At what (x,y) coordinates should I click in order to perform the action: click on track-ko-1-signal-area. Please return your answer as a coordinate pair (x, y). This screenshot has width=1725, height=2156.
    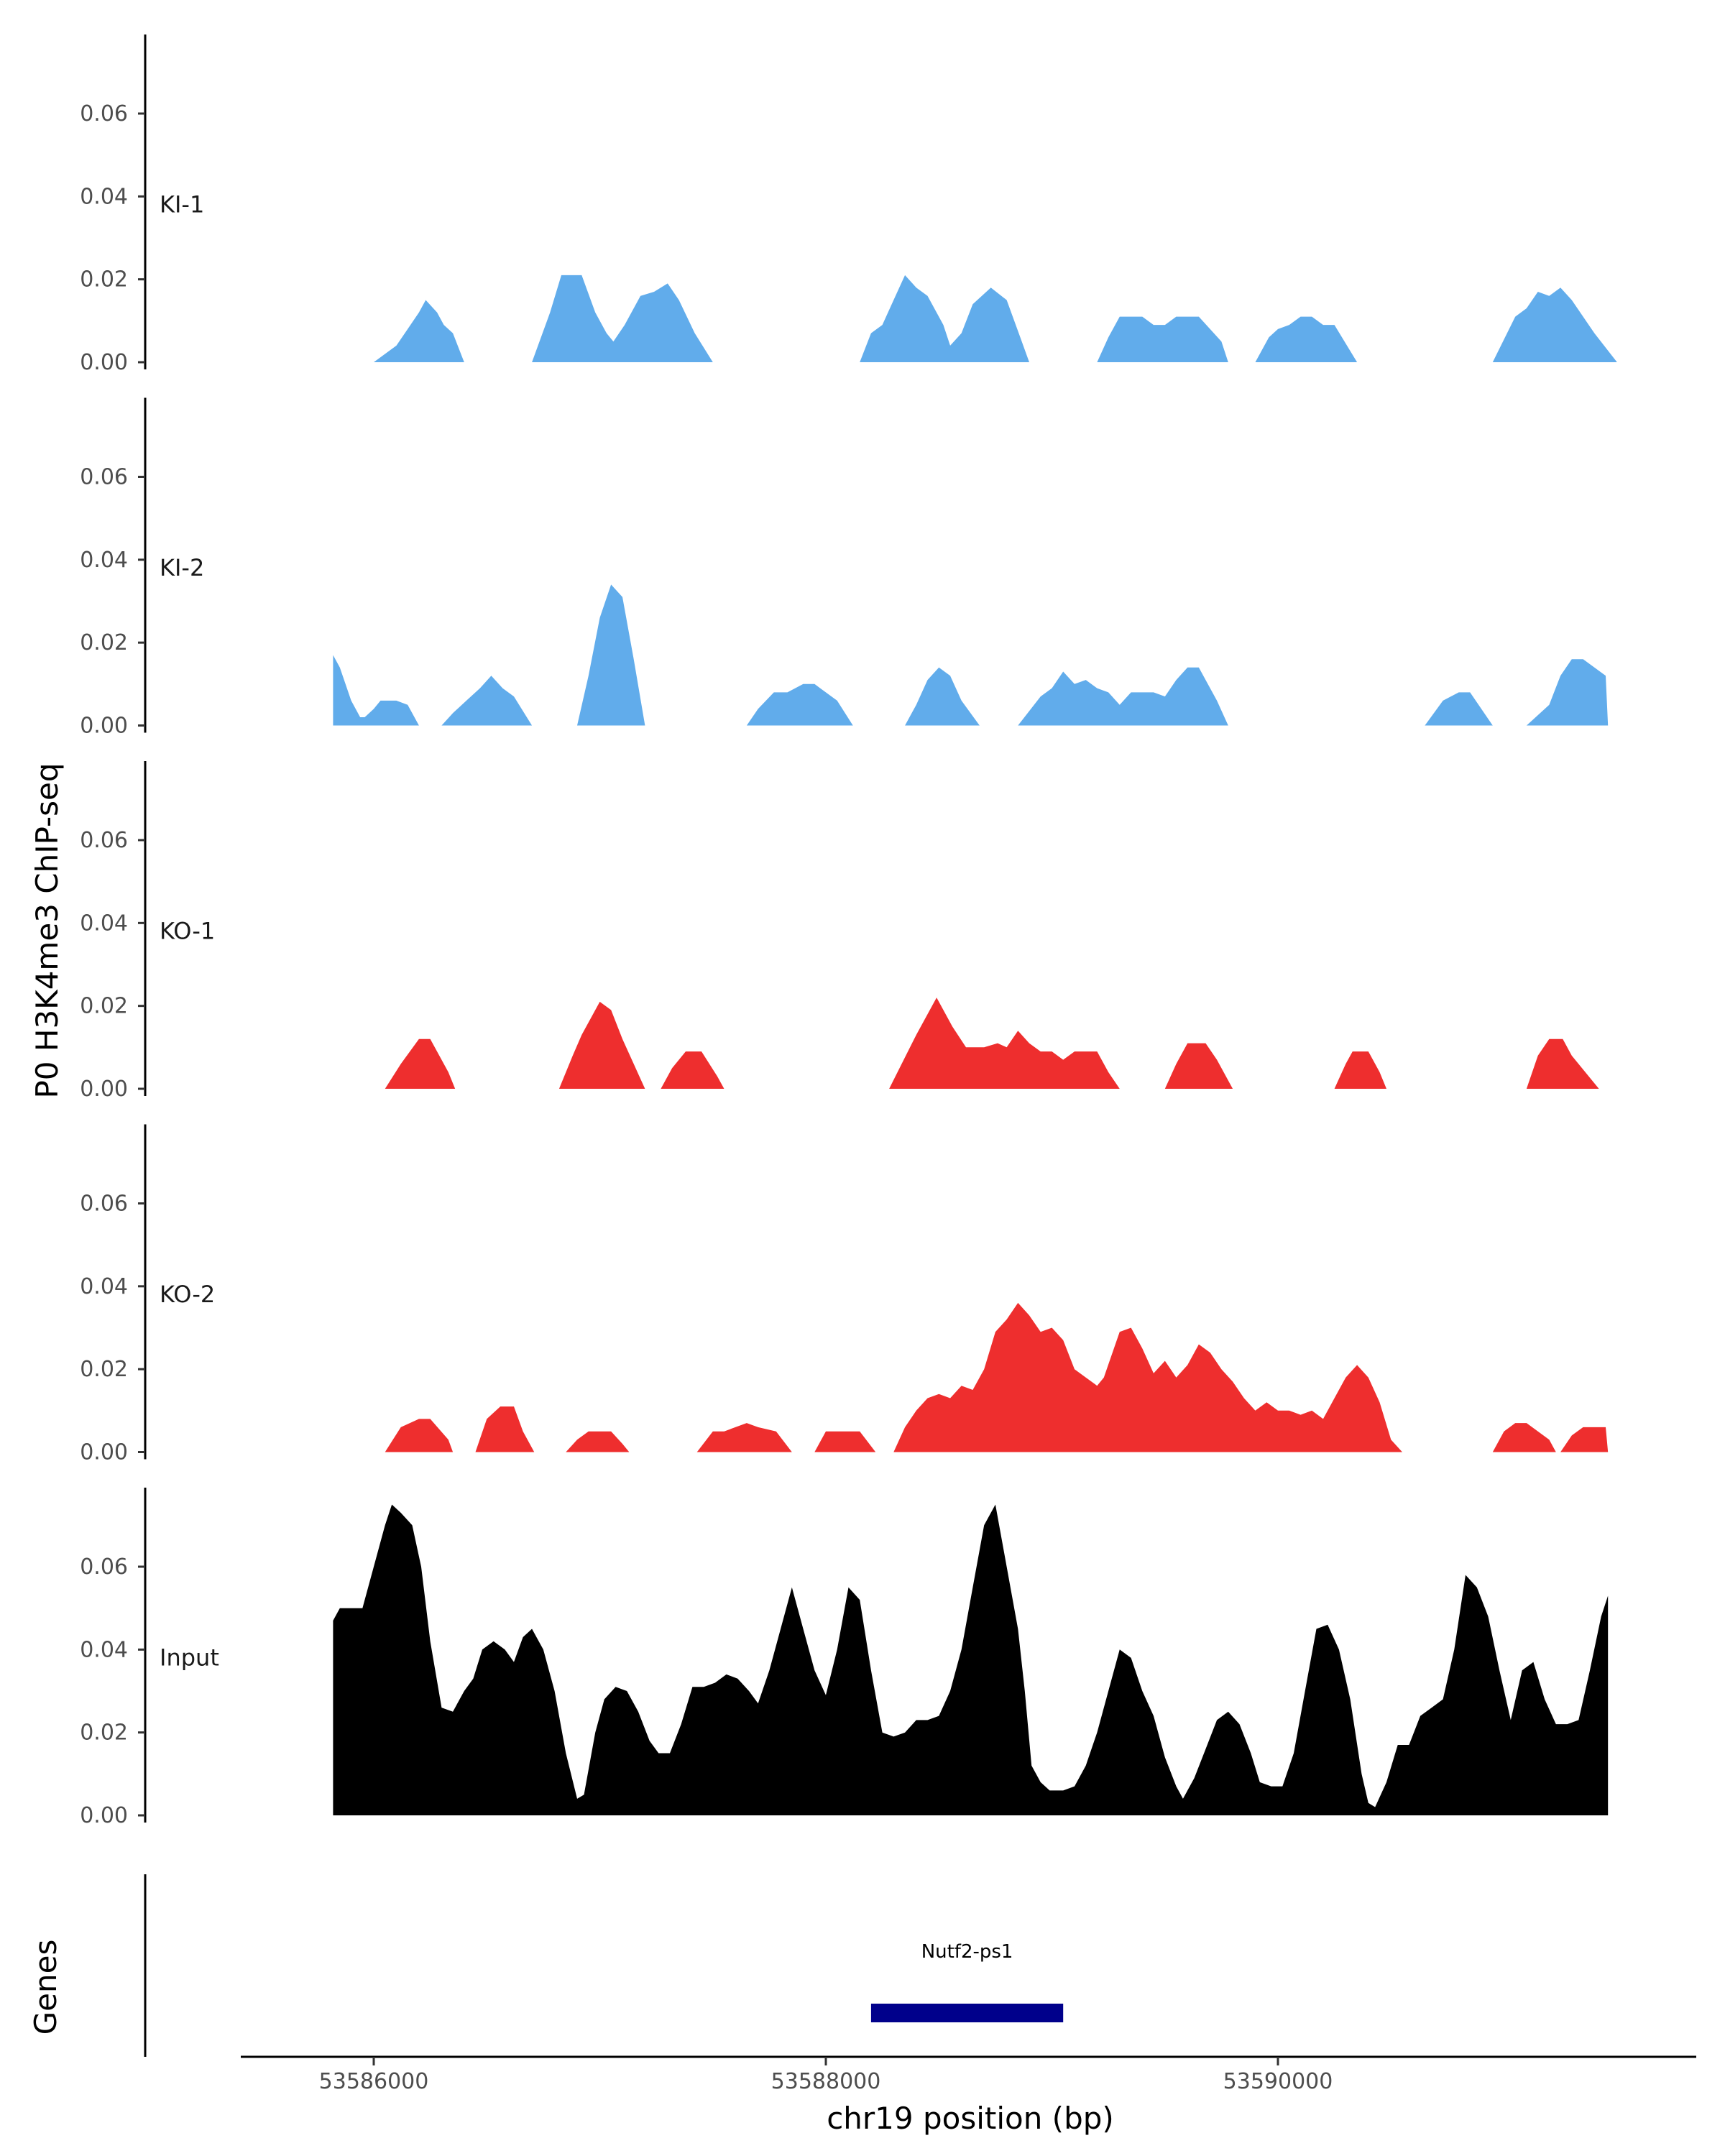
    Looking at the image, I should click on (992, 1043).